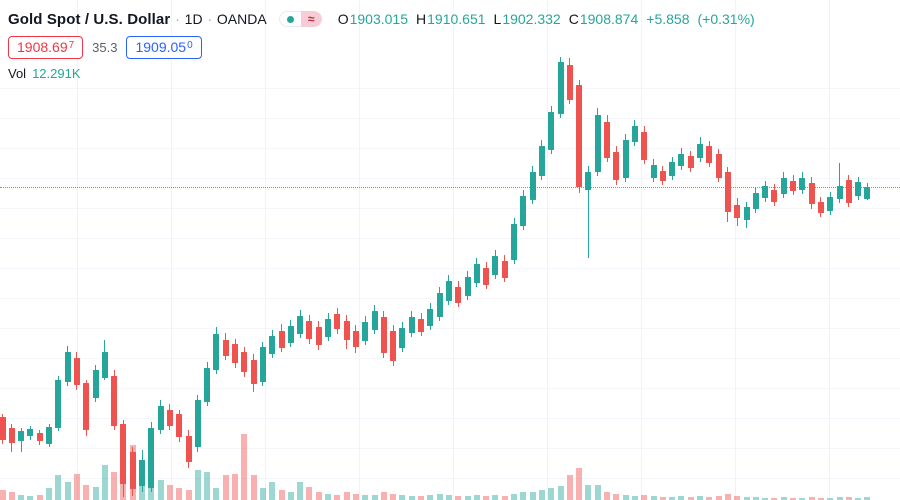 This screenshot has height=500, width=900. I want to click on exchange-label: OANDA, so click(241, 19).